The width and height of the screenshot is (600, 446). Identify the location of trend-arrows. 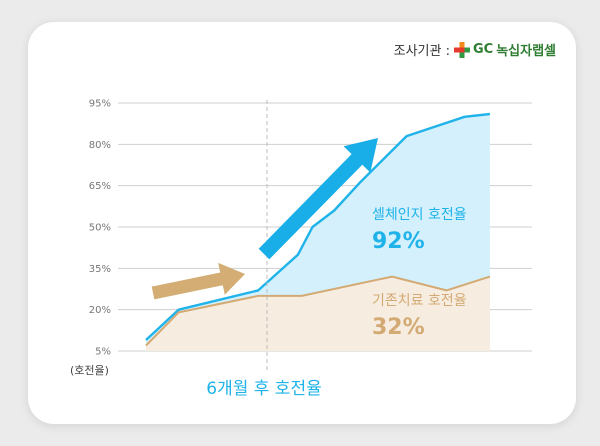
(264, 219).